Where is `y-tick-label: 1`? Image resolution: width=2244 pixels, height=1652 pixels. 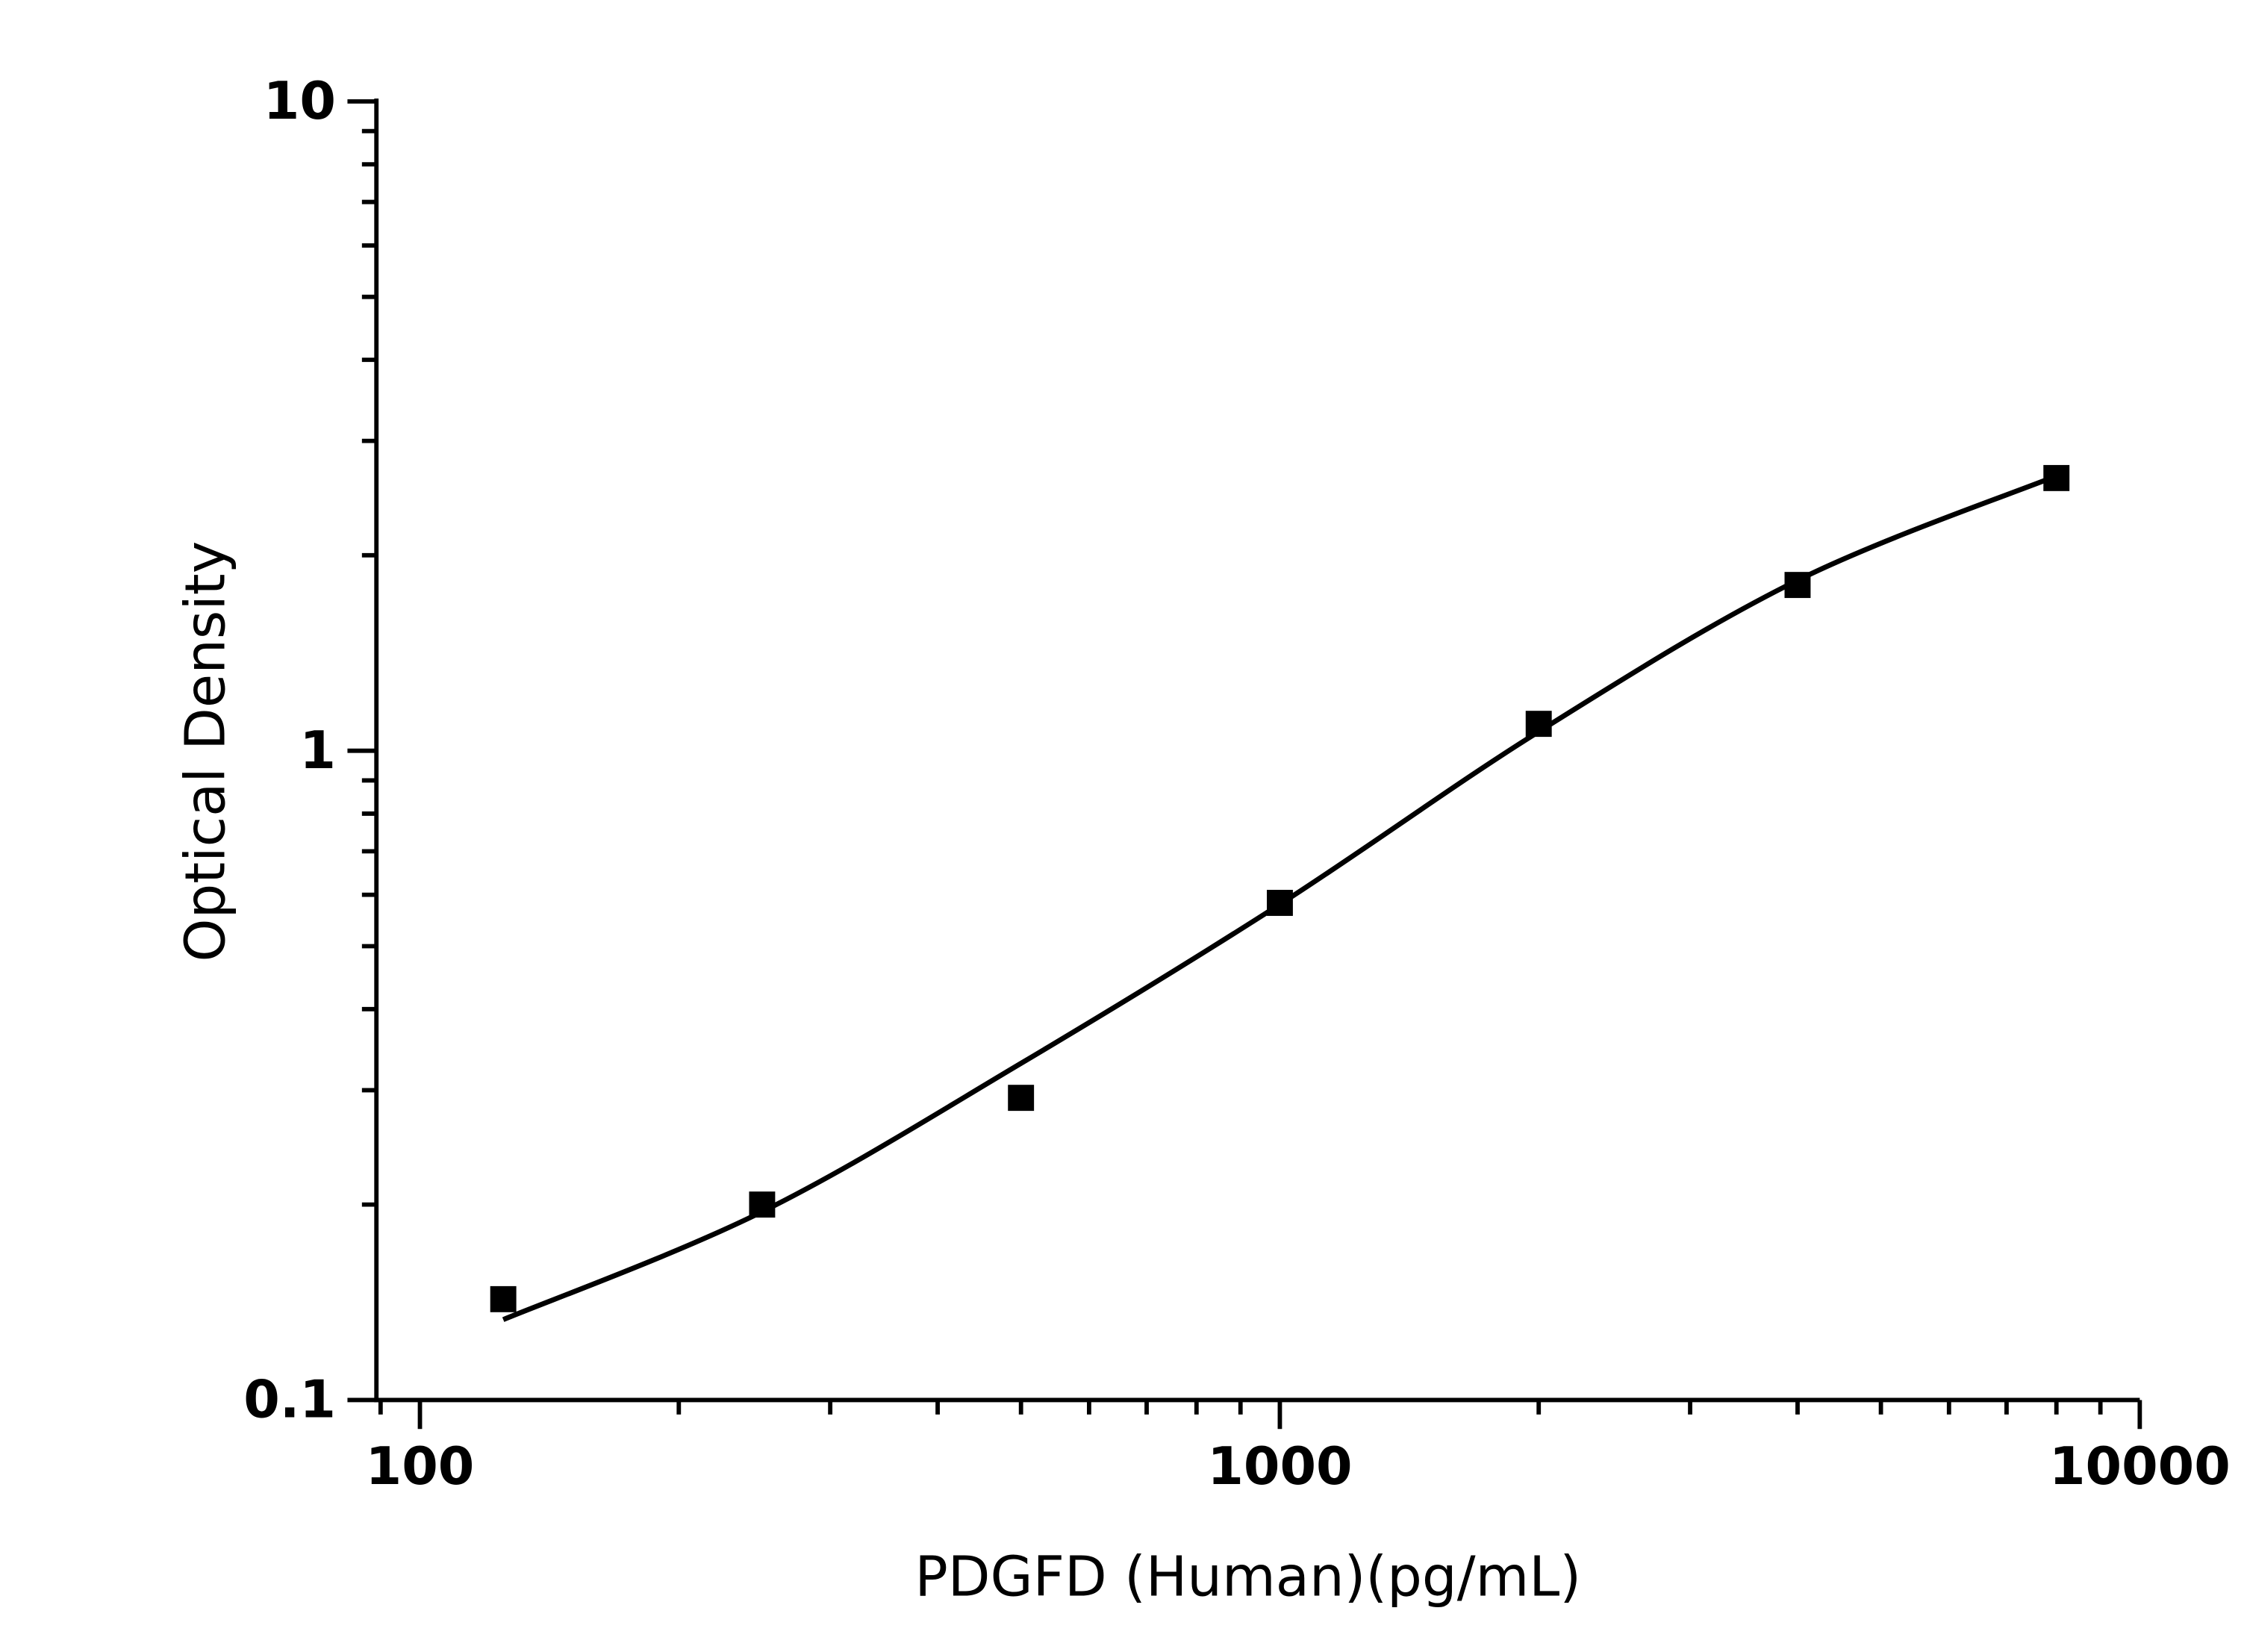
y-tick-label: 1 is located at coordinates (317, 750).